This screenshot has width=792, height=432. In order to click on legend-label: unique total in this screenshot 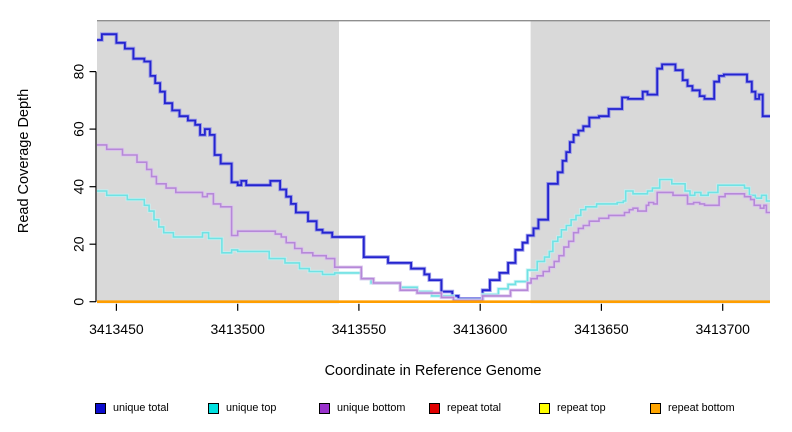, I will do `click(141, 408)`.